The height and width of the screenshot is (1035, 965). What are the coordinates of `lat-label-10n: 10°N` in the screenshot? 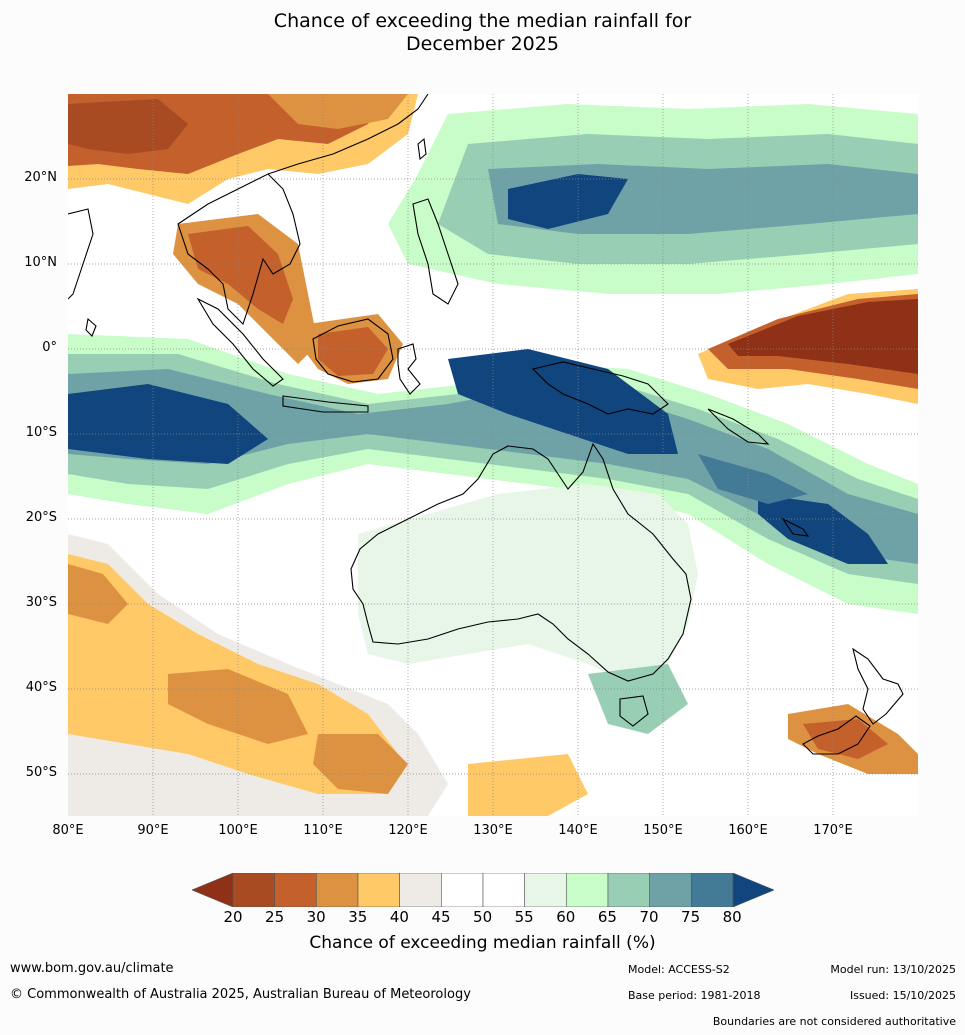 It's located at (40, 262).